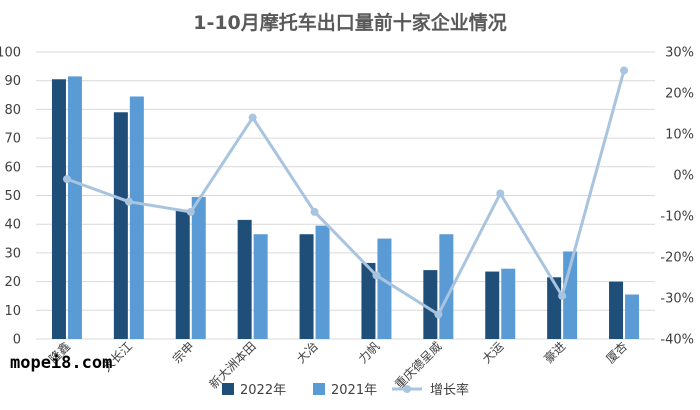 The height and width of the screenshot is (410, 700). Describe the element at coordinates (677, 197) in the screenshot. I see `right-axis-tick-labels: -40% -30% -20% -10% 0% 10% 20% 30%` at that location.